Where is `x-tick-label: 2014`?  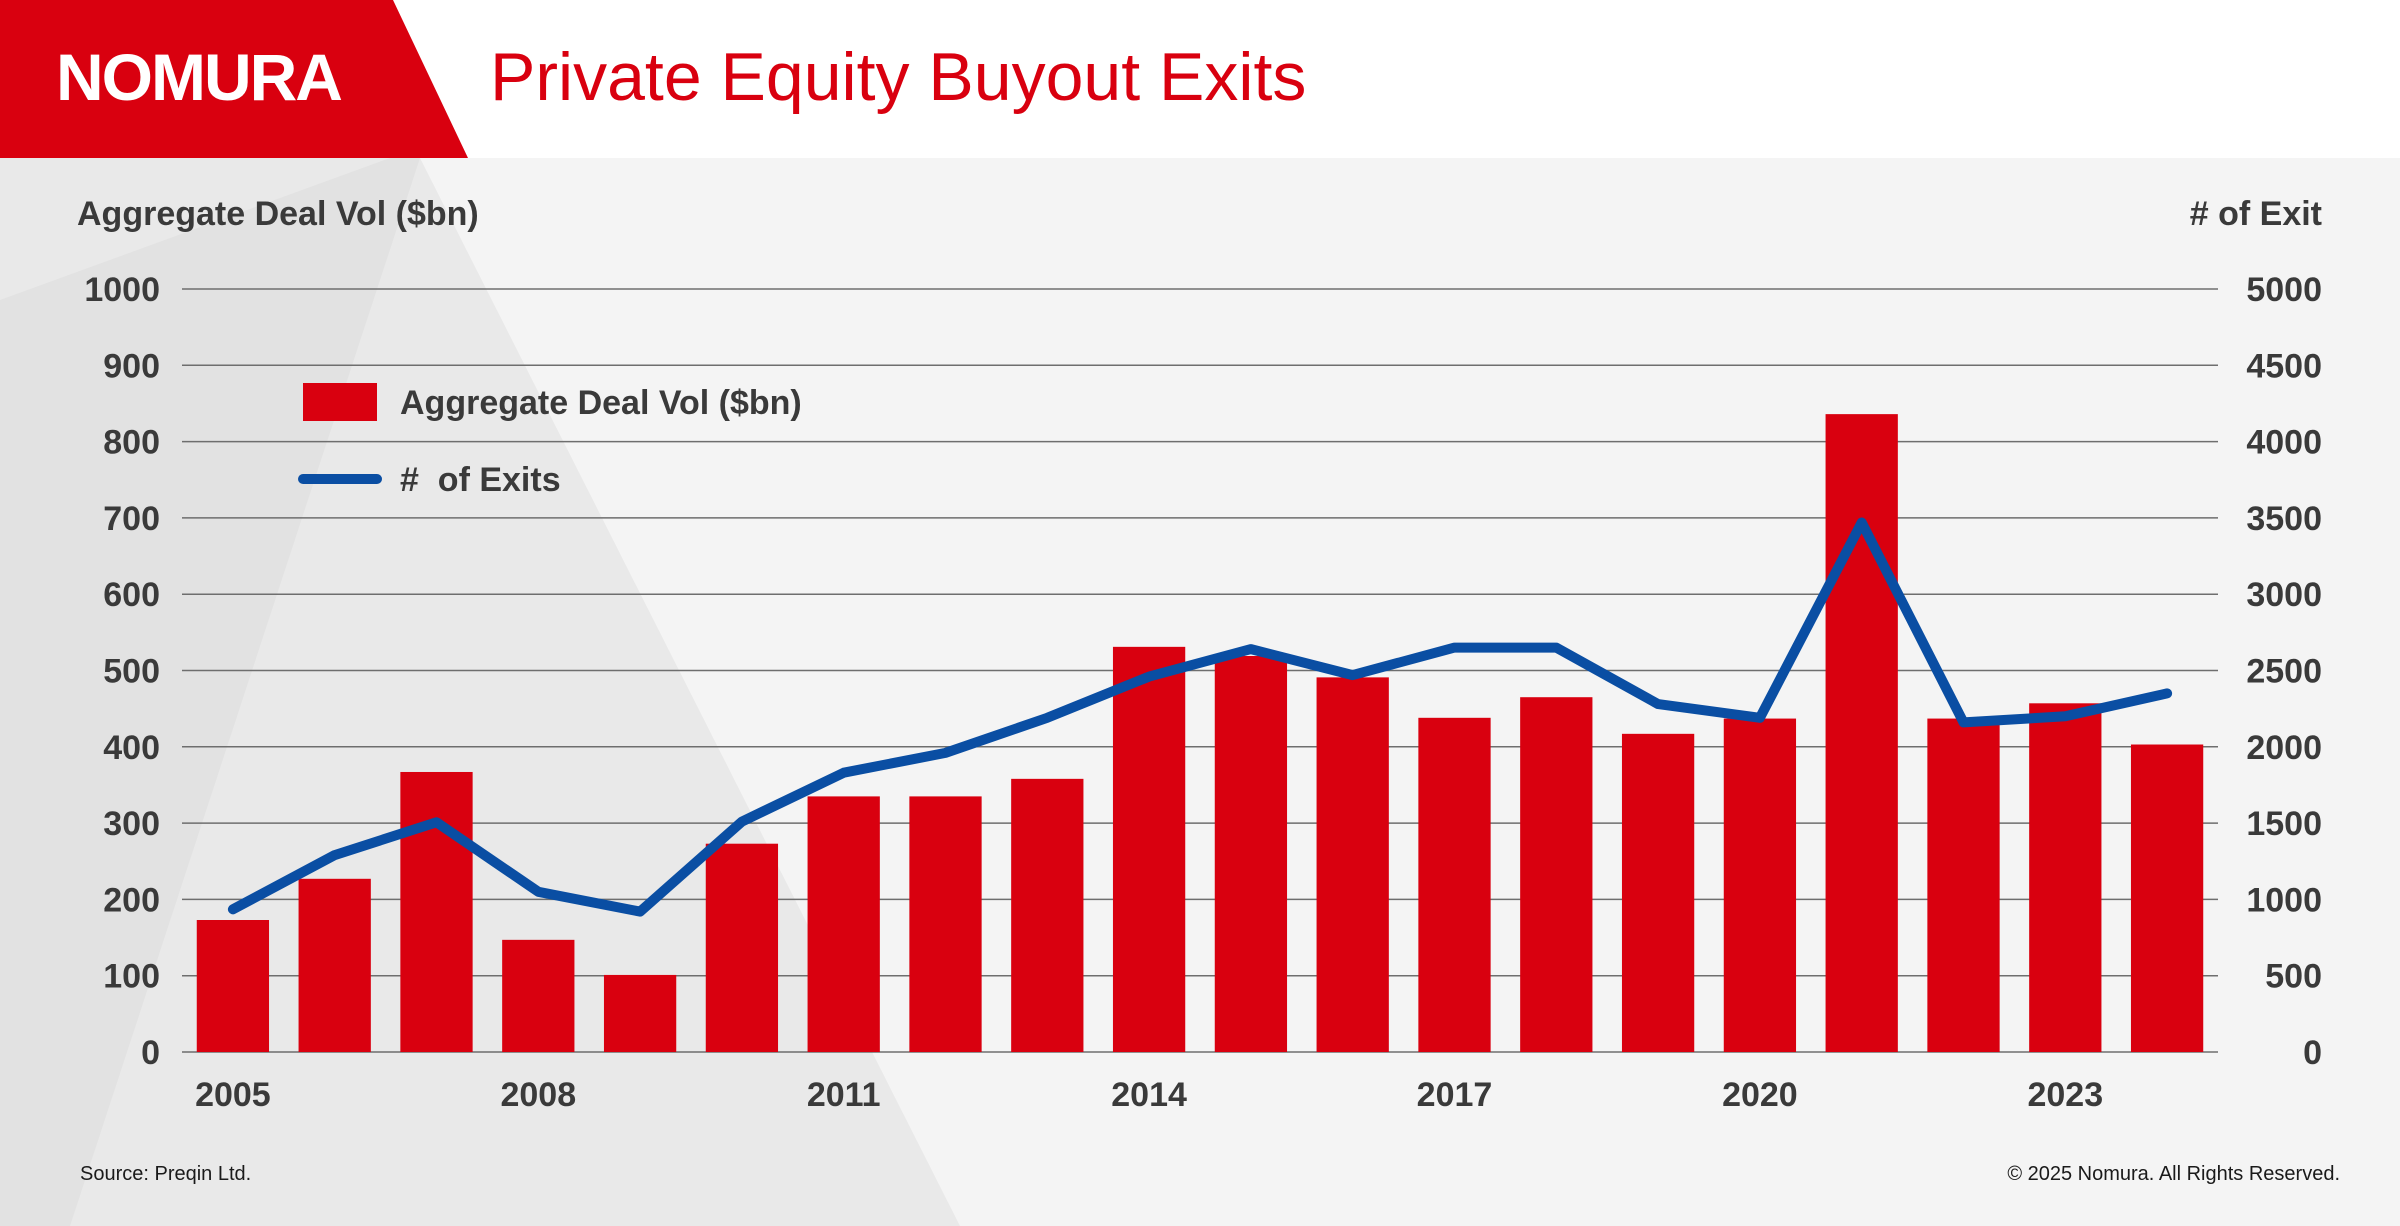
x-tick-label: 2014 is located at coordinates (1149, 1095).